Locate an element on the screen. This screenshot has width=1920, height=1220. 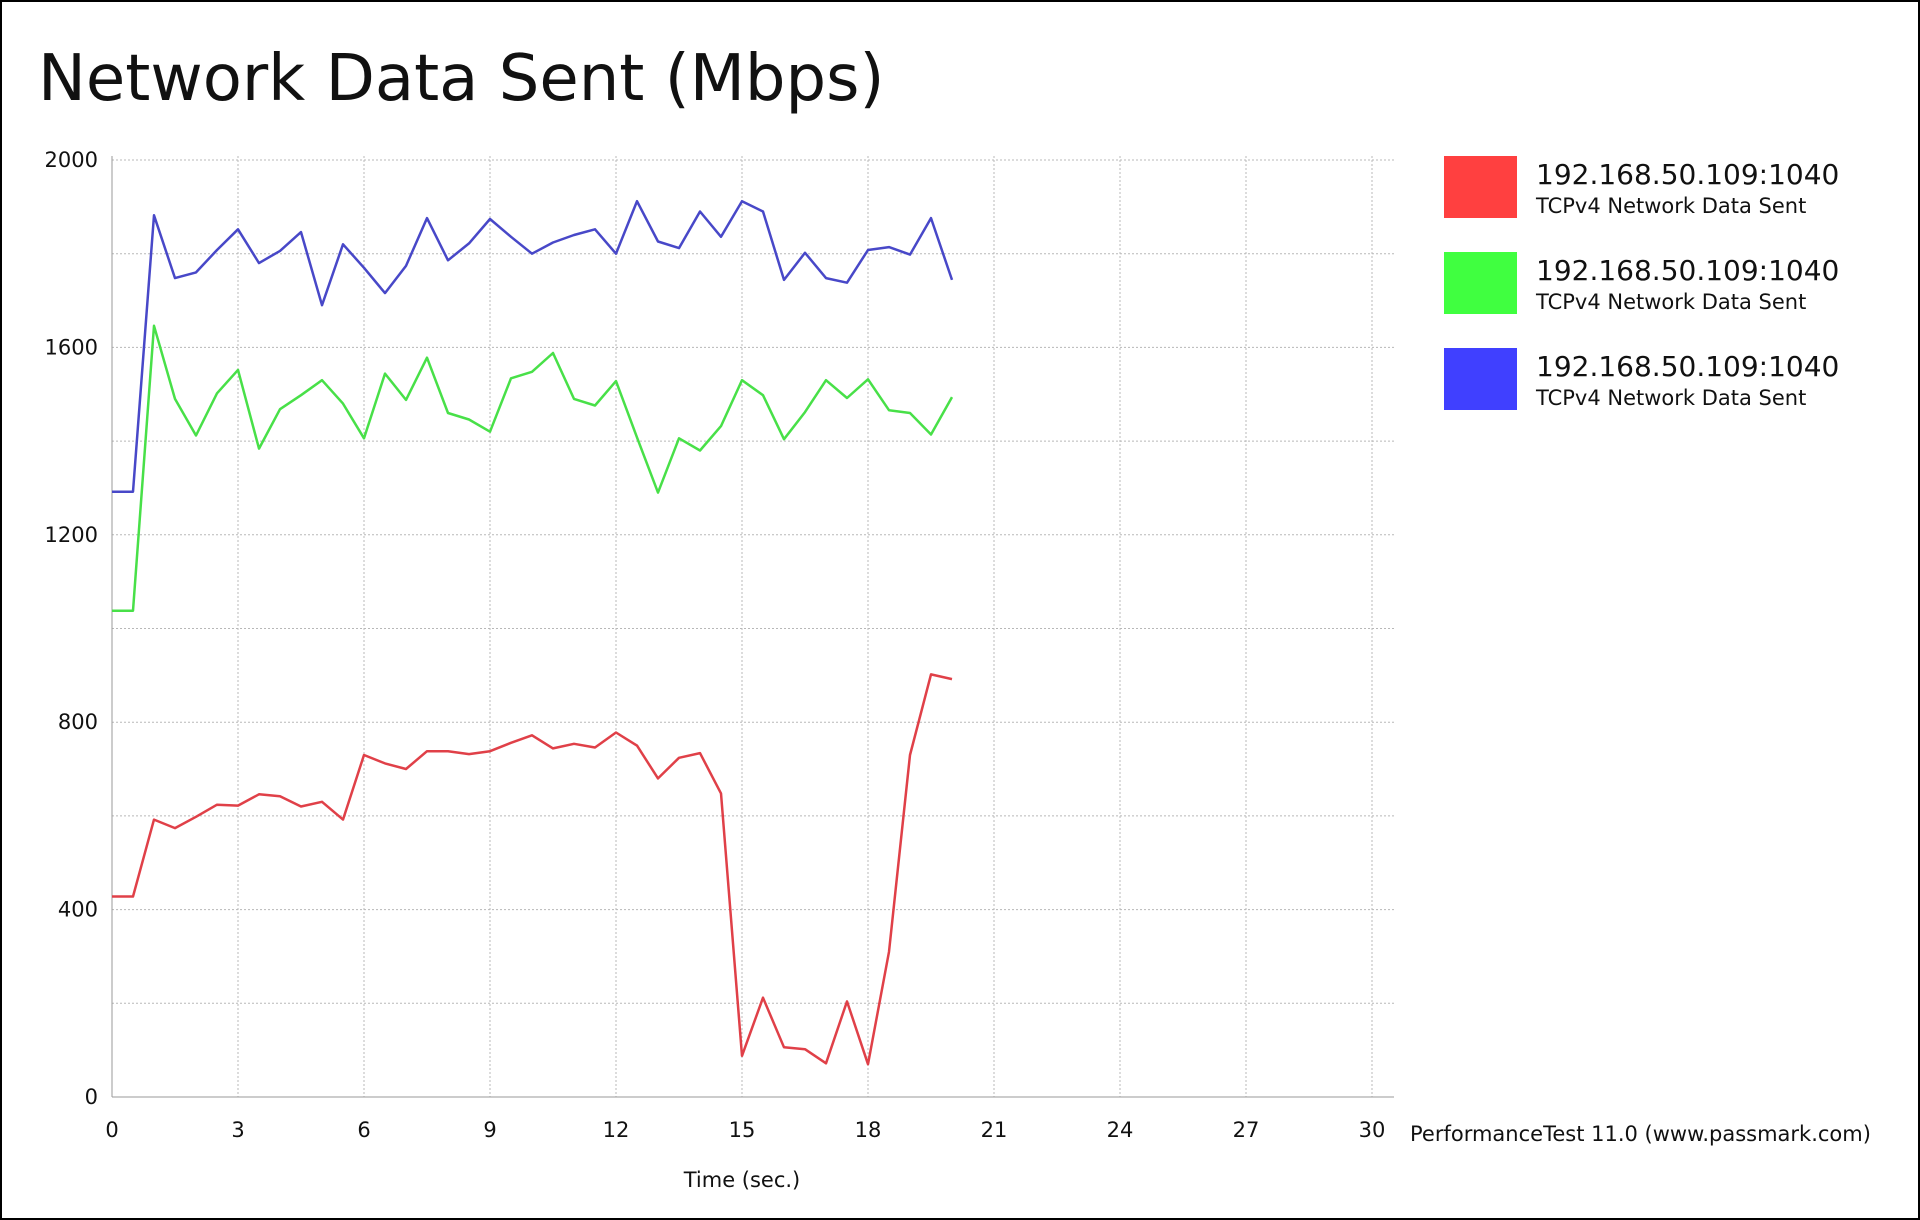
x-tick-label: 30 is located at coordinates (1372, 1130).